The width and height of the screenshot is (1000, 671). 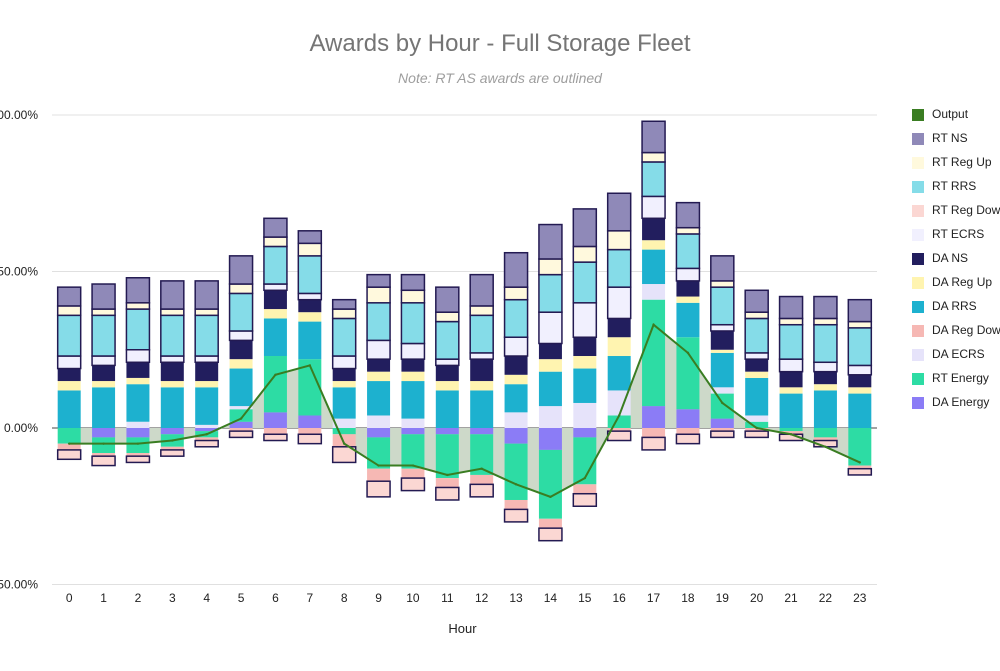 I want to click on x-tick-label: 11, so click(x=447, y=598).